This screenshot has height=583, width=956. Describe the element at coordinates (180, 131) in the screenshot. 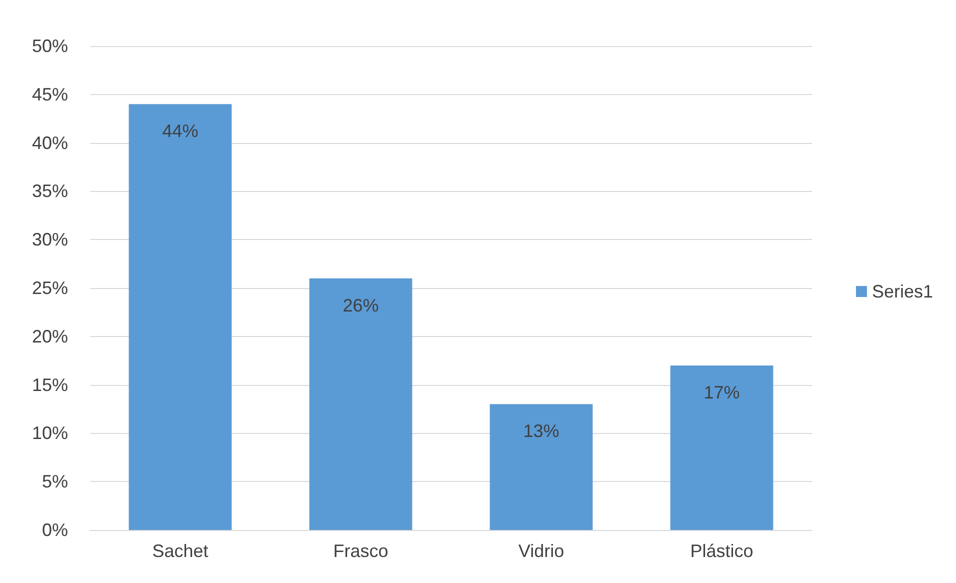

I see `data-label: 44%` at that location.